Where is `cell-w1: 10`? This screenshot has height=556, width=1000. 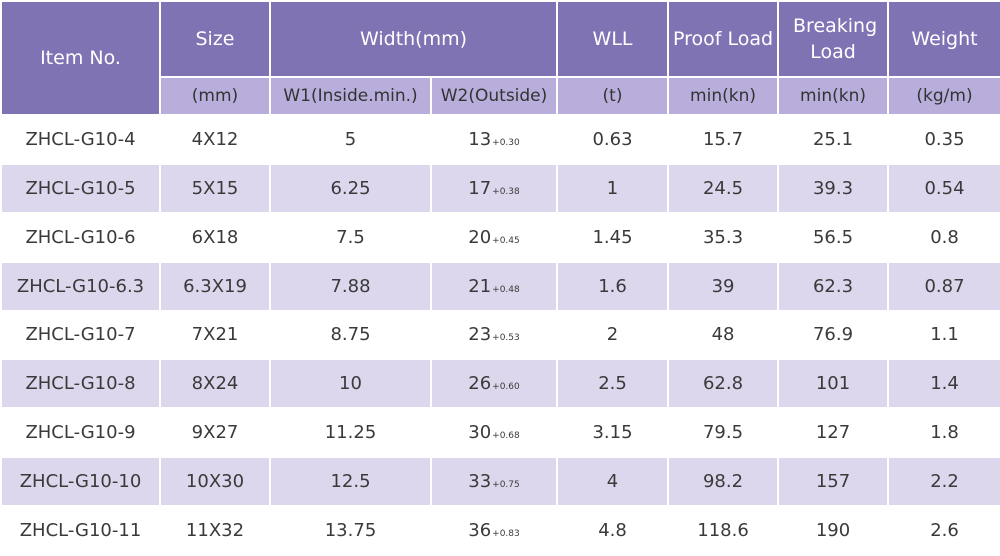 cell-w1: 10 is located at coordinates (350, 384).